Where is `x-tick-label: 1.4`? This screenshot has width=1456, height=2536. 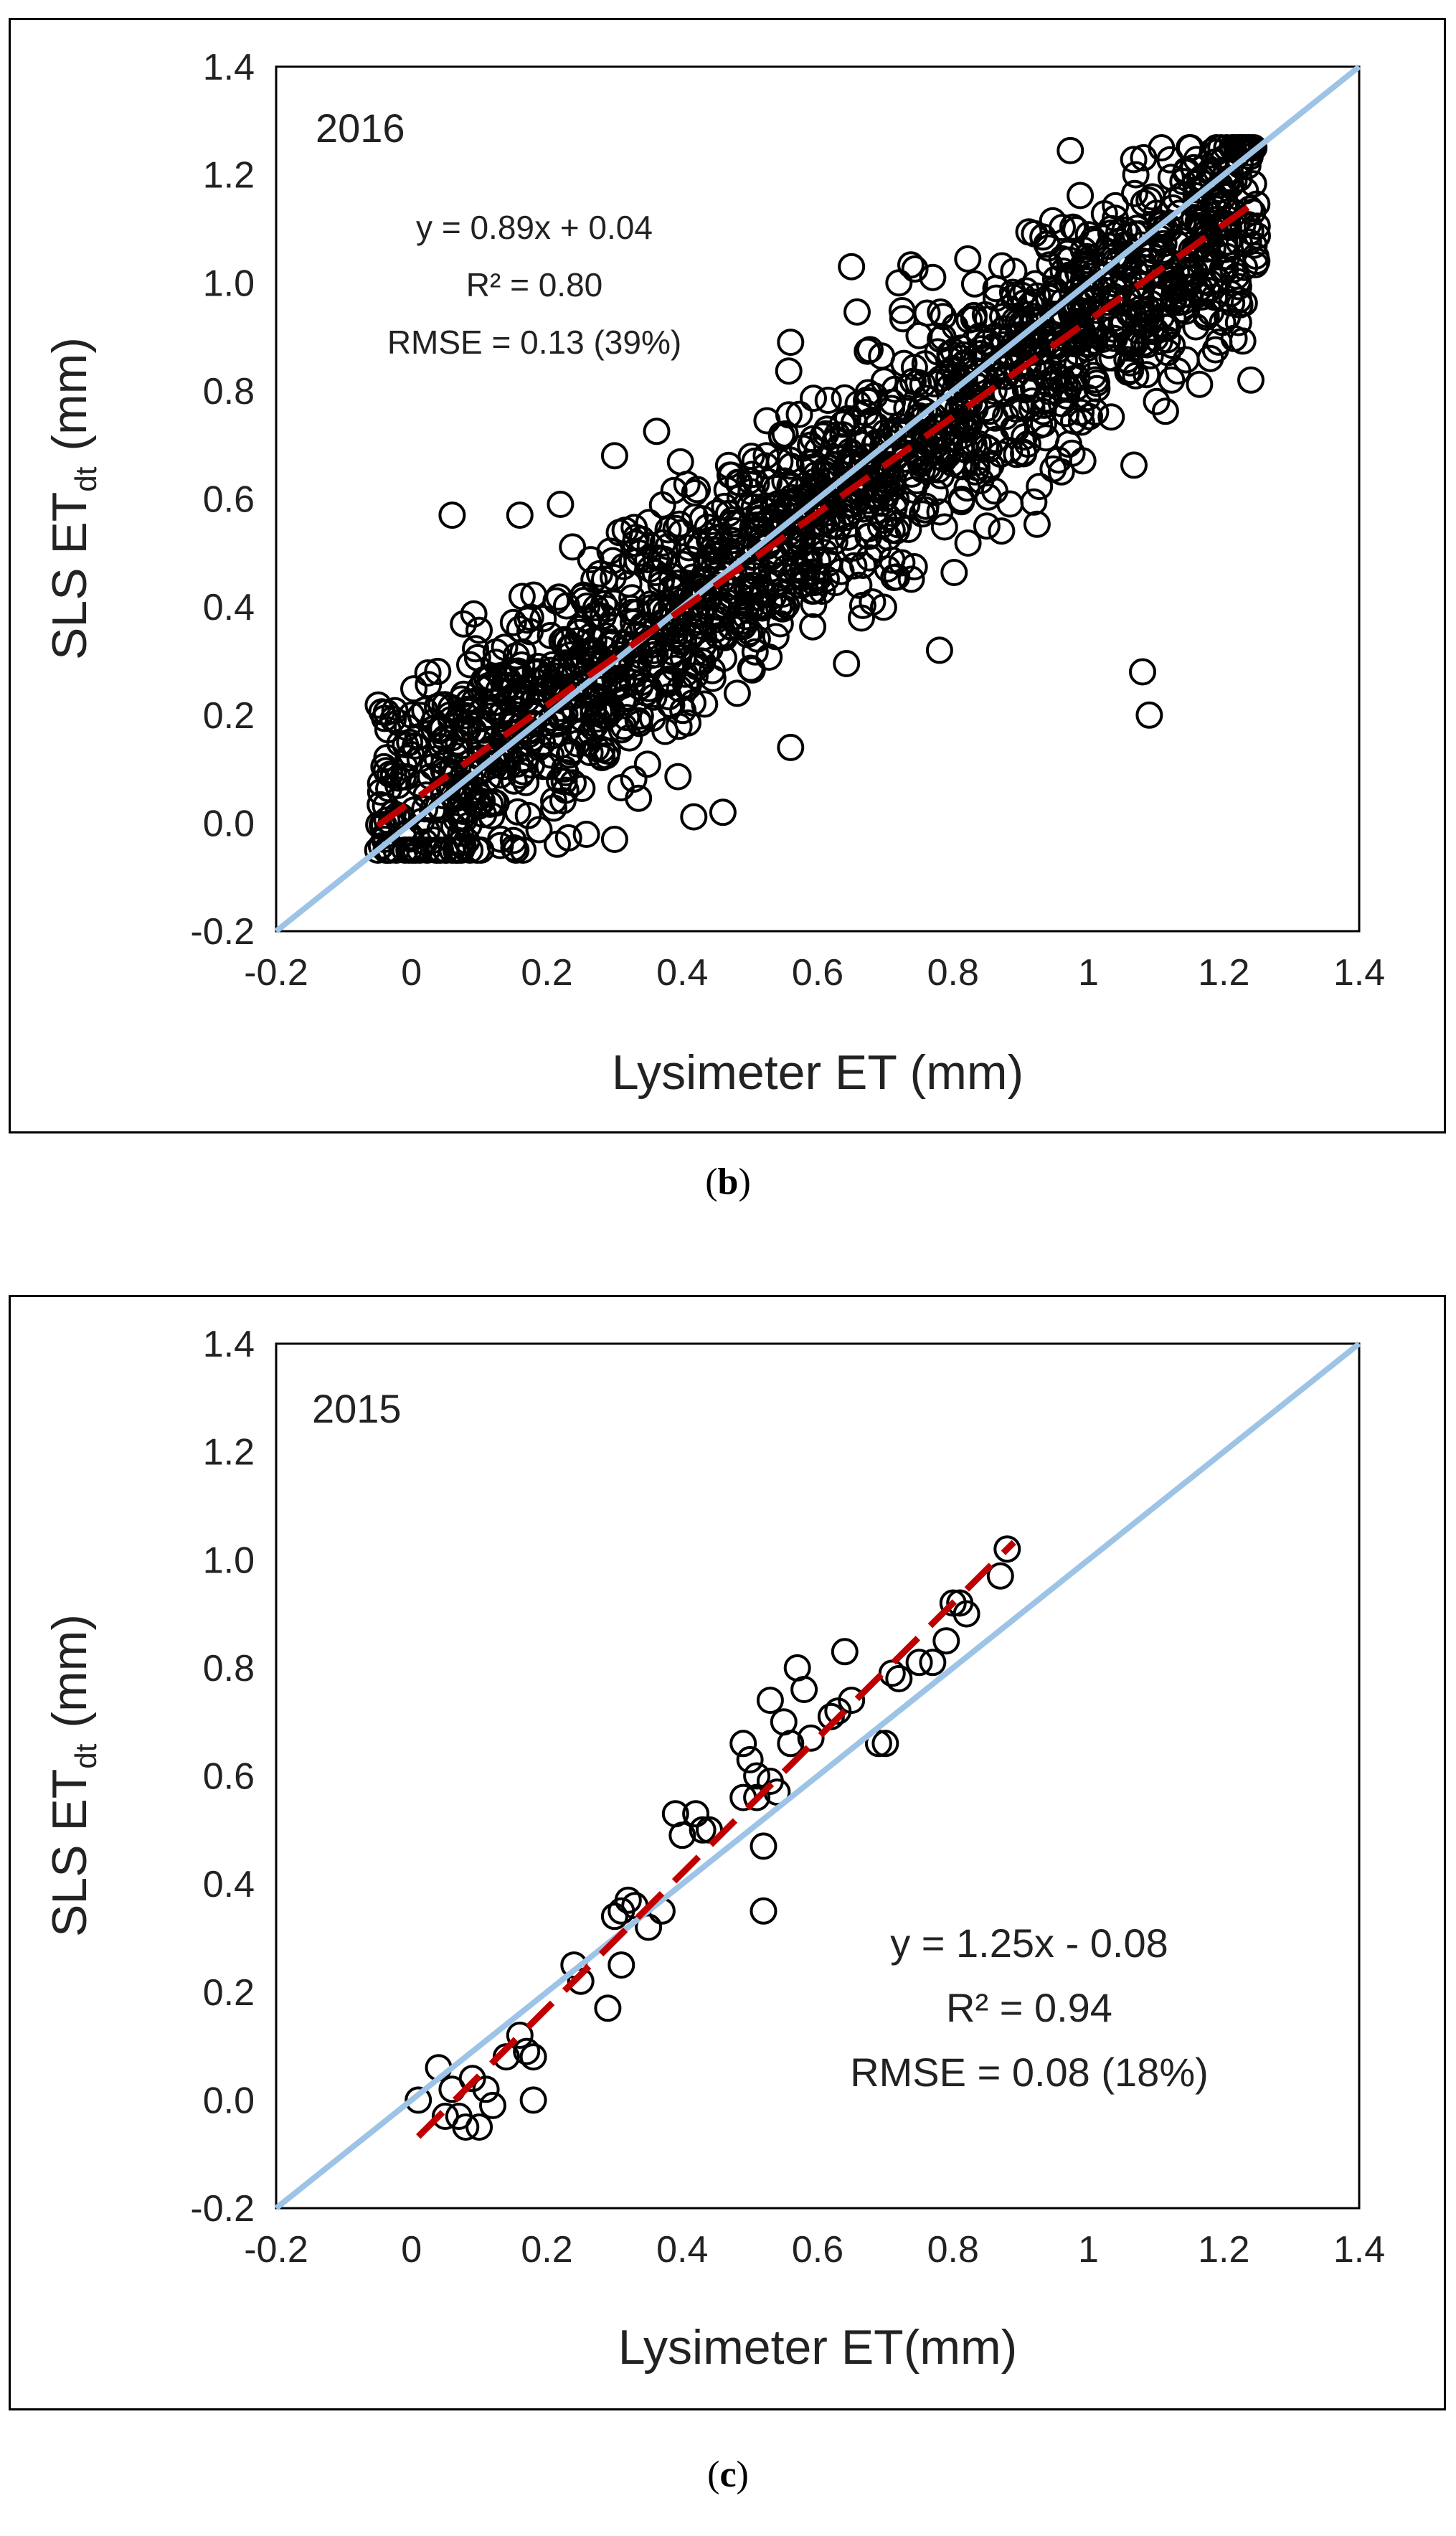
x-tick-label: 1.4 is located at coordinates (1359, 973).